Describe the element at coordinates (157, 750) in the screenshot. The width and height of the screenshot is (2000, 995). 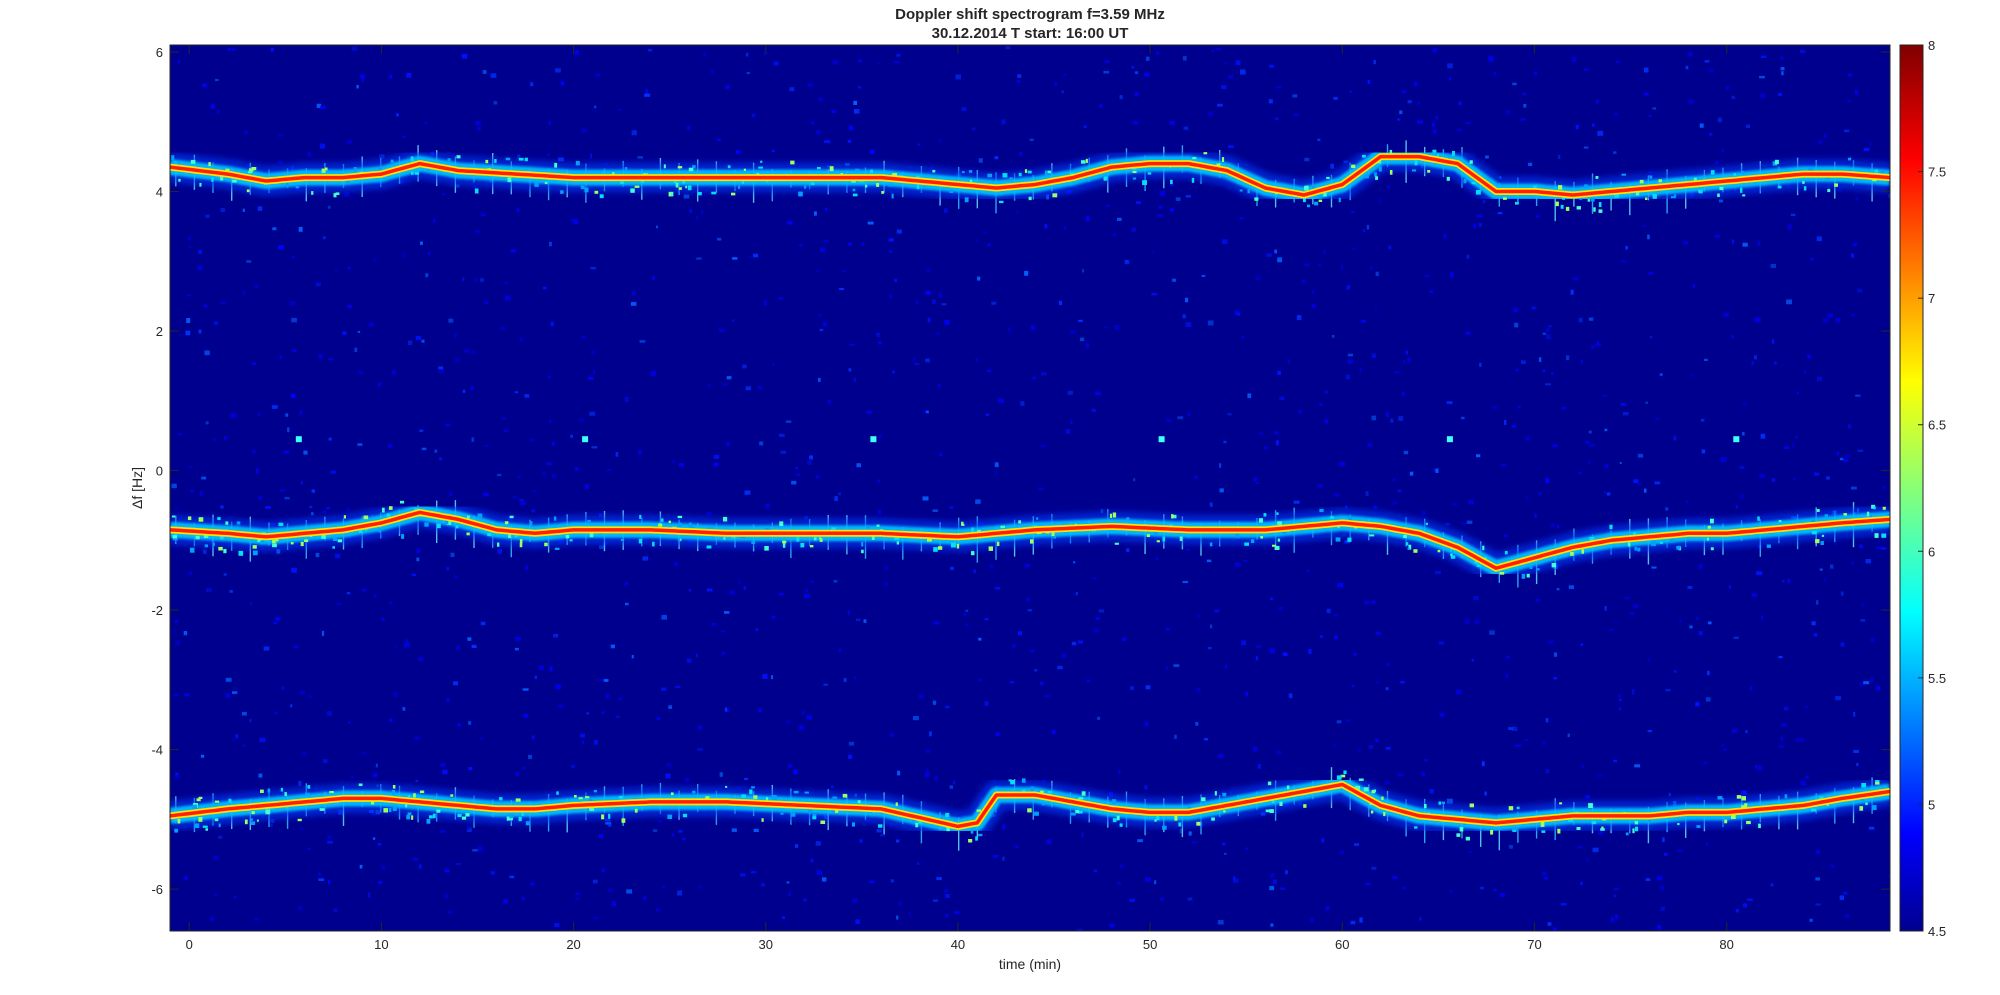
I see `y-tick-label: -4` at that location.